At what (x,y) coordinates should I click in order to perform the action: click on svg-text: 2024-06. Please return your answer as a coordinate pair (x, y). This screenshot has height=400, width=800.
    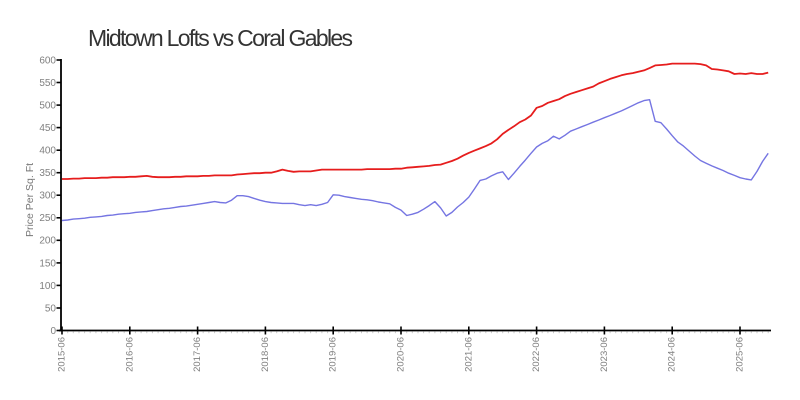
    Looking at the image, I should click on (672, 354).